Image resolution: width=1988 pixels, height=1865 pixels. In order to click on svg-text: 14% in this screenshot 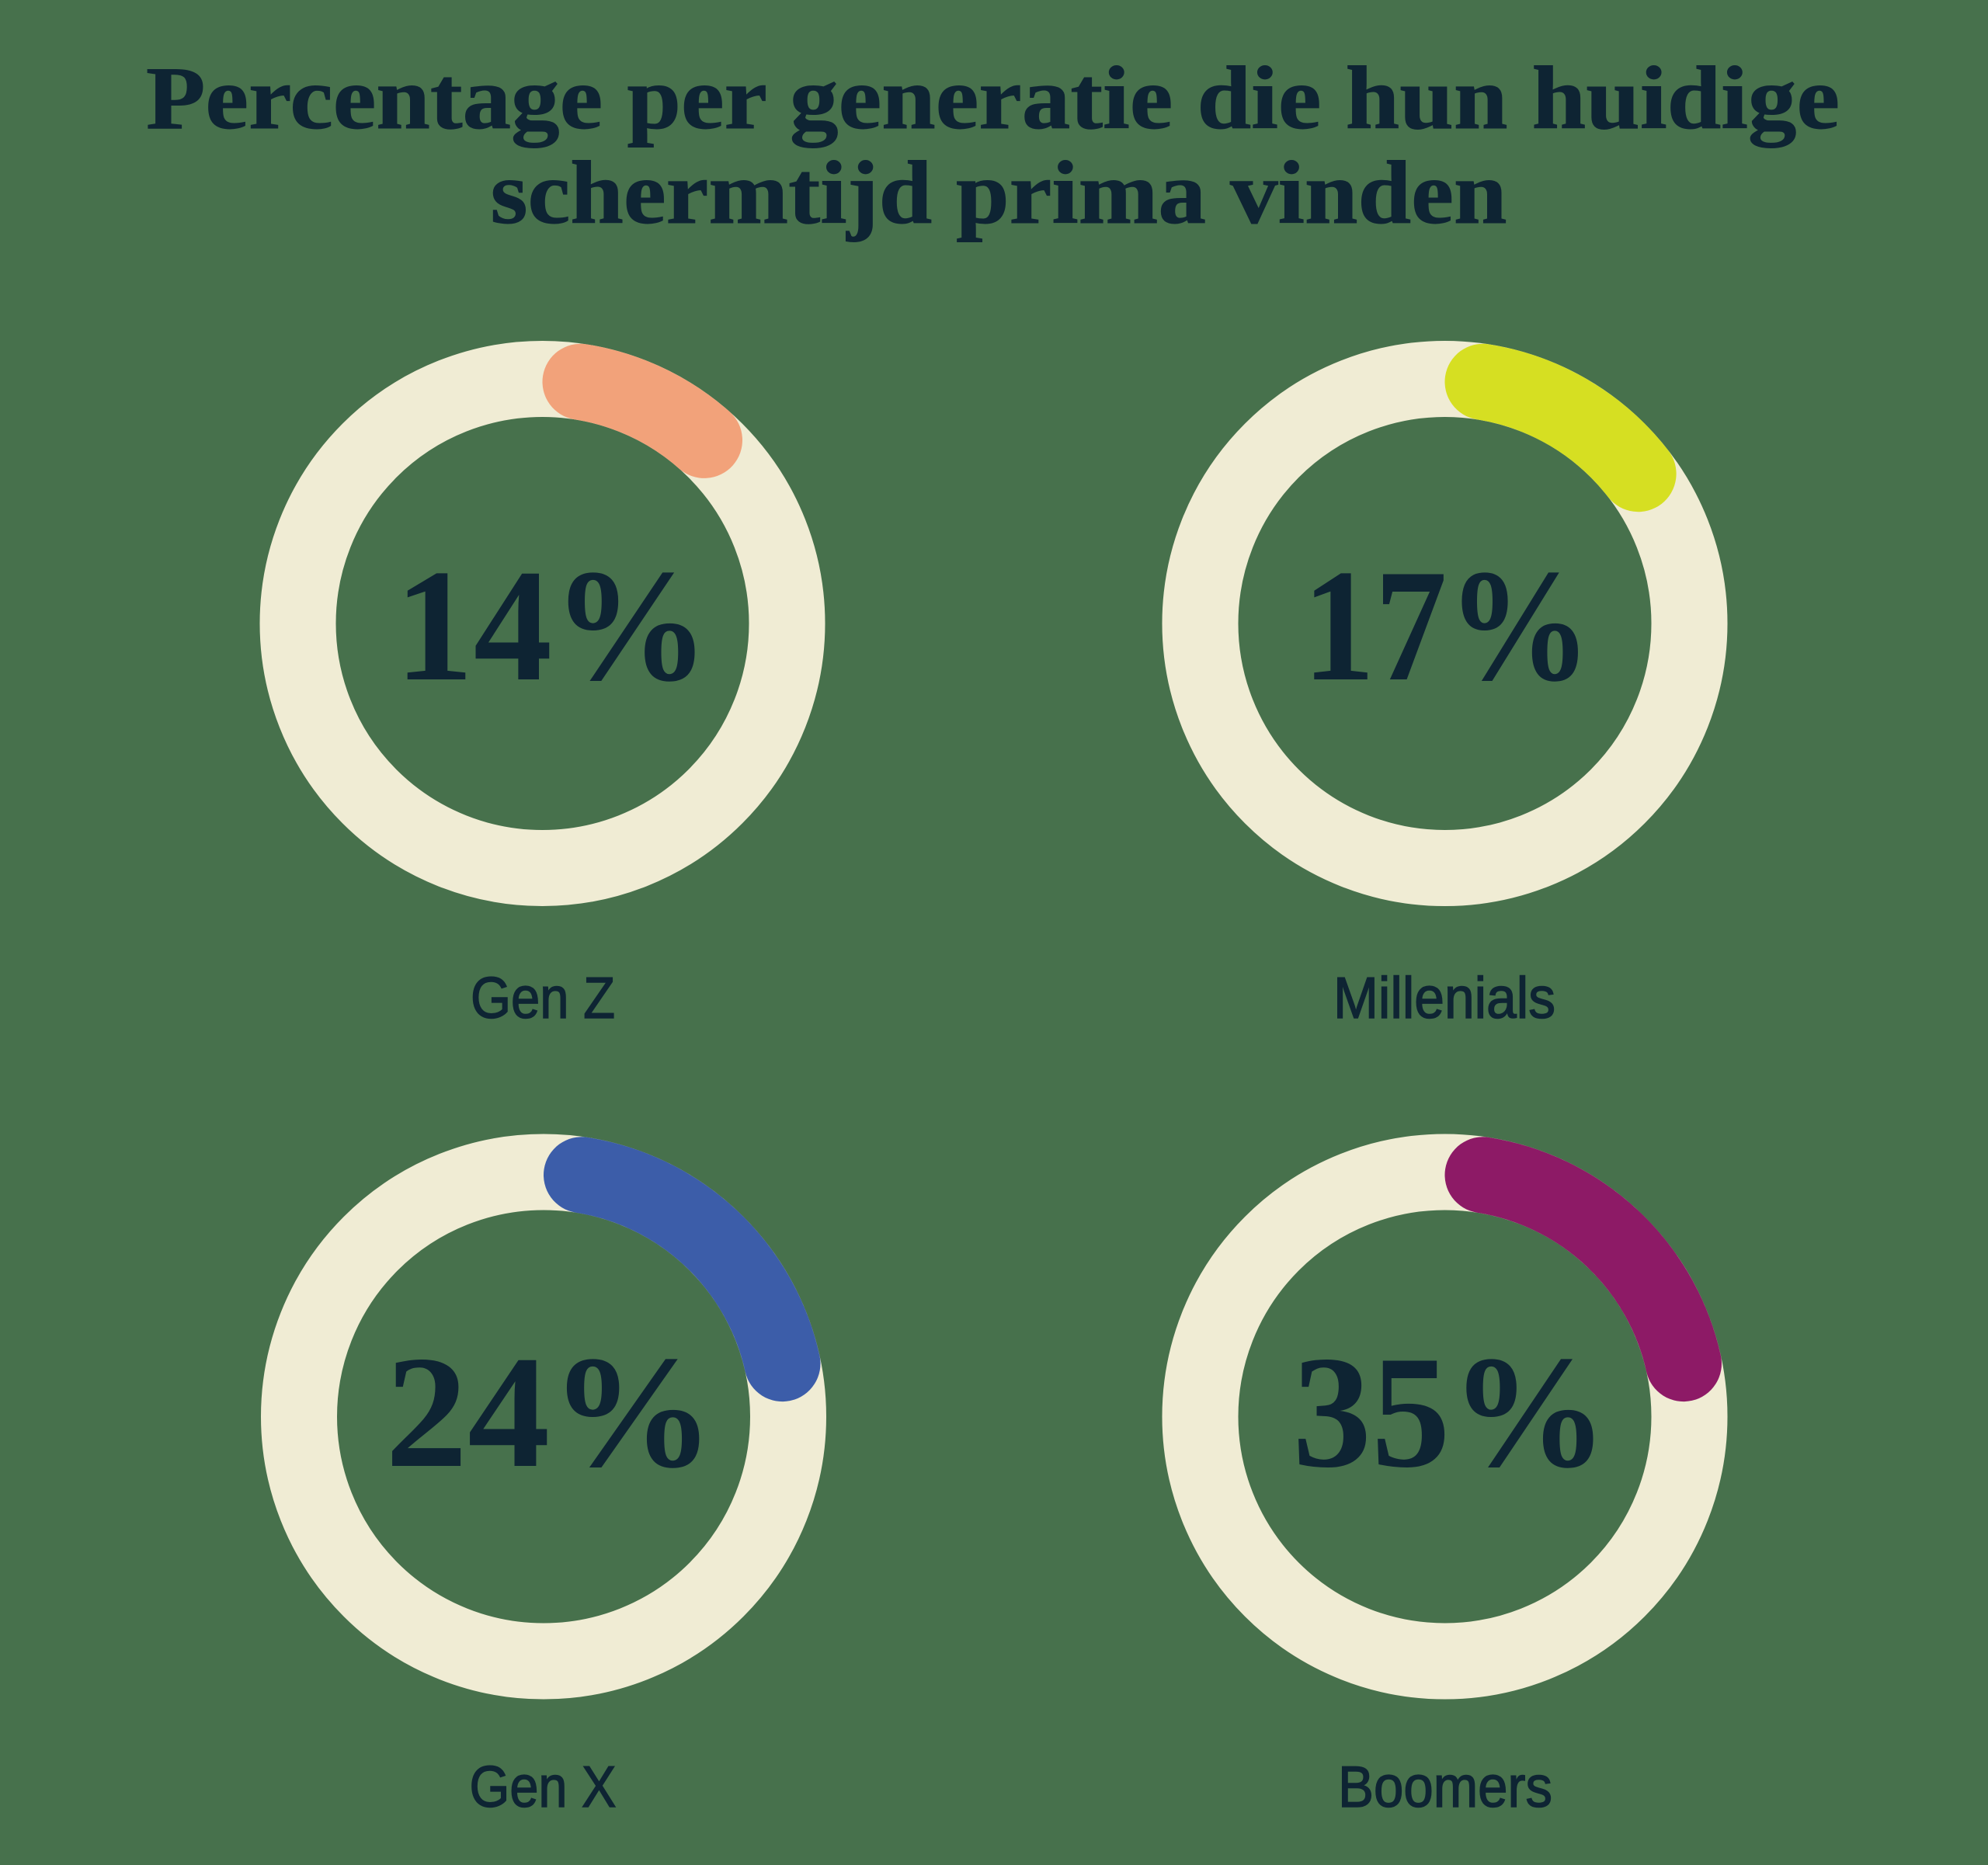, I will do `click(552, 625)`.